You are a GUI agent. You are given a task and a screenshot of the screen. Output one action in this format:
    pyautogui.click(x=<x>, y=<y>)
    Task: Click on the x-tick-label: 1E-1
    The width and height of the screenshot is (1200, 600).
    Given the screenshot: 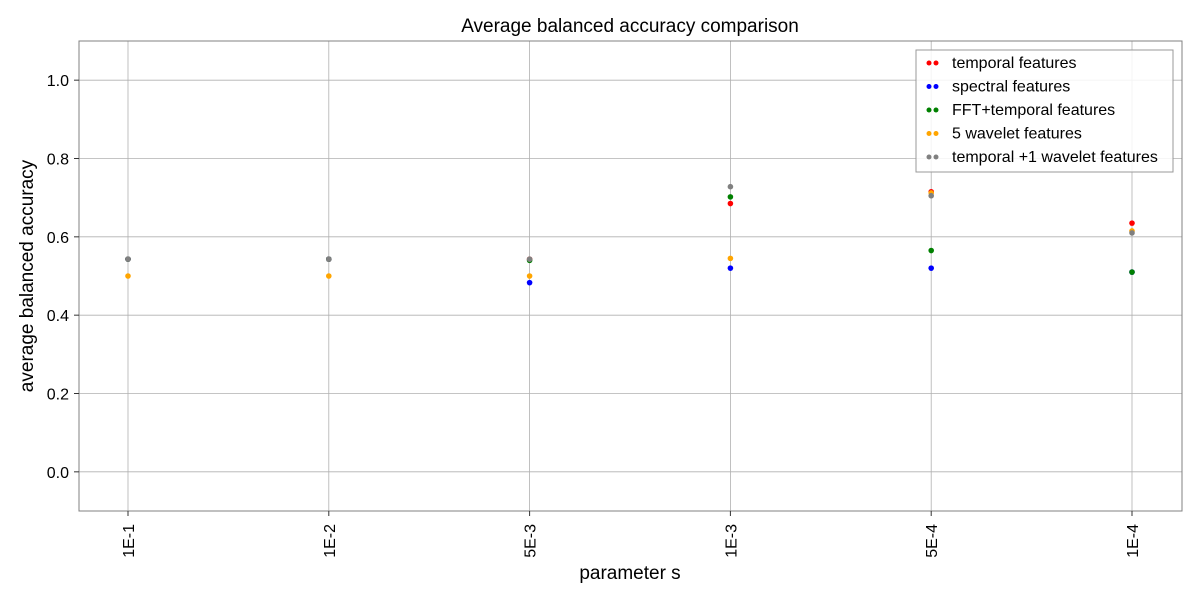 What is the action you would take?
    pyautogui.click(x=129, y=541)
    